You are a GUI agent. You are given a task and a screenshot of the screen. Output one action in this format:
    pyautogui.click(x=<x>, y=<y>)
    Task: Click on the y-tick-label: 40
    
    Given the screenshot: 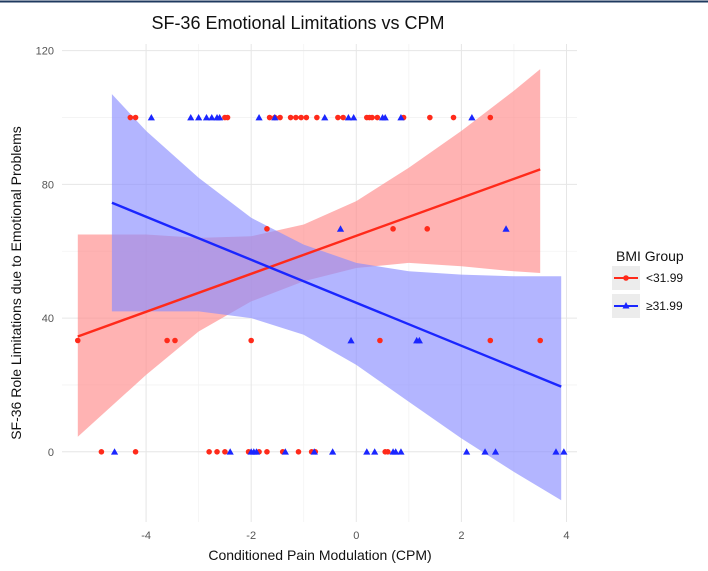 What is the action you would take?
    pyautogui.click(x=48, y=319)
    